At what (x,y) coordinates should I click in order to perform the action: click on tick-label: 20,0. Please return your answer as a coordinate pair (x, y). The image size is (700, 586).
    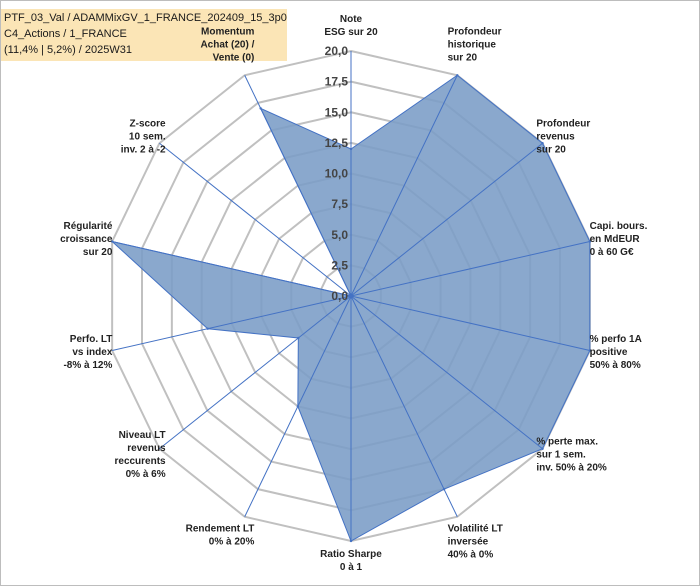
    Looking at the image, I should click on (337, 51).